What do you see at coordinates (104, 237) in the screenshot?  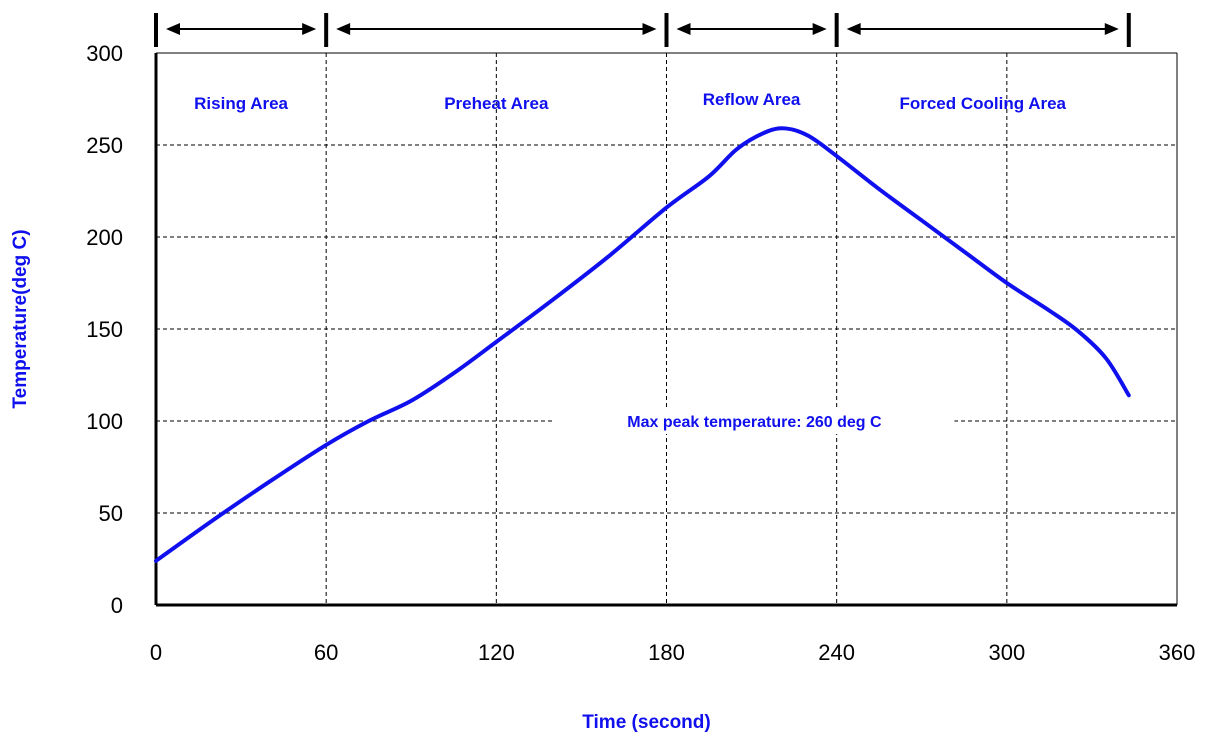 I see `y-tick-label-200: 200` at bounding box center [104, 237].